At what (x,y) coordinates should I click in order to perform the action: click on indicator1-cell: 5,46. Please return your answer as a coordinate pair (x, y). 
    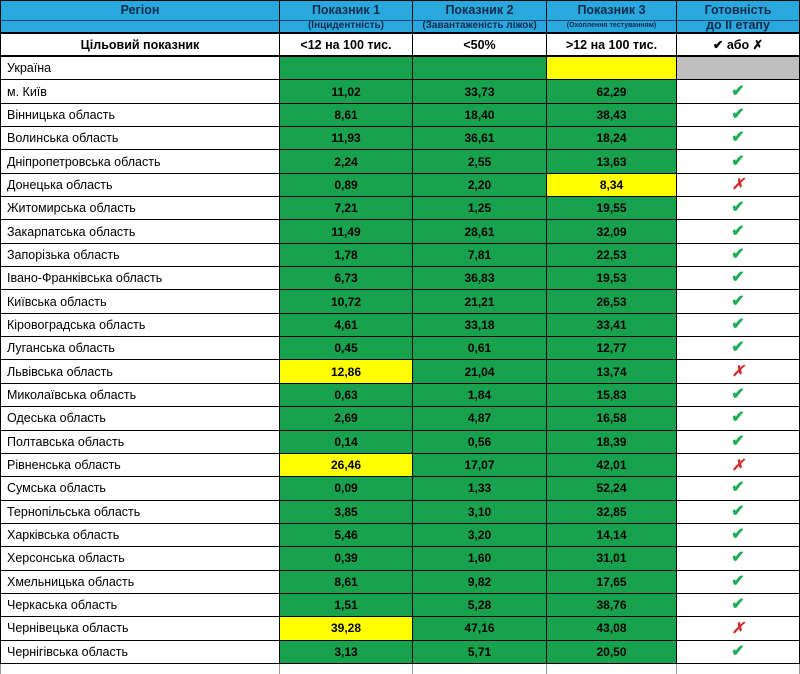
    Looking at the image, I should click on (346, 535).